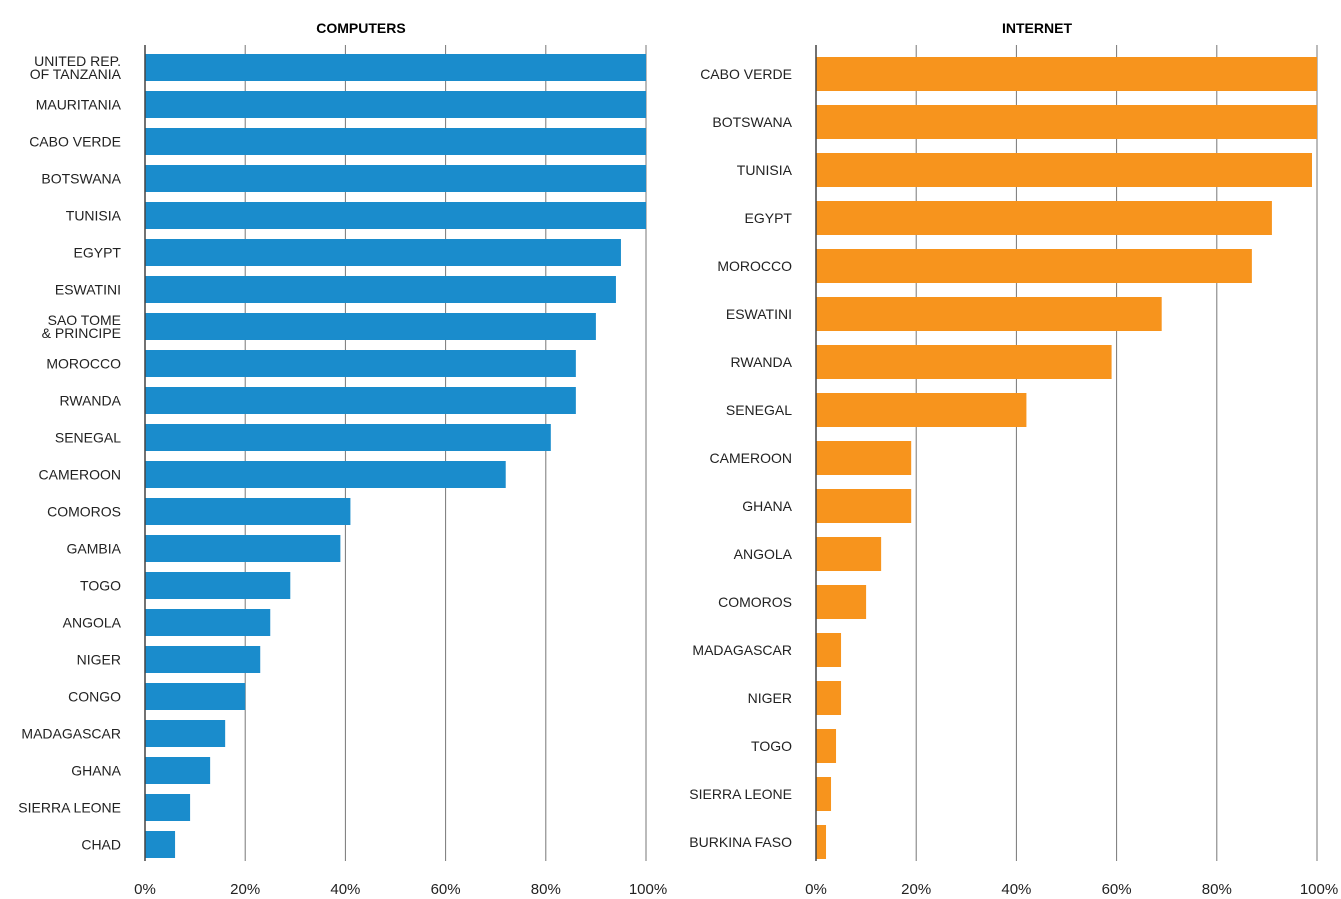  What do you see at coordinates (740, 842) in the screenshot?
I see `internet-category-label: BURKINA FASO` at bounding box center [740, 842].